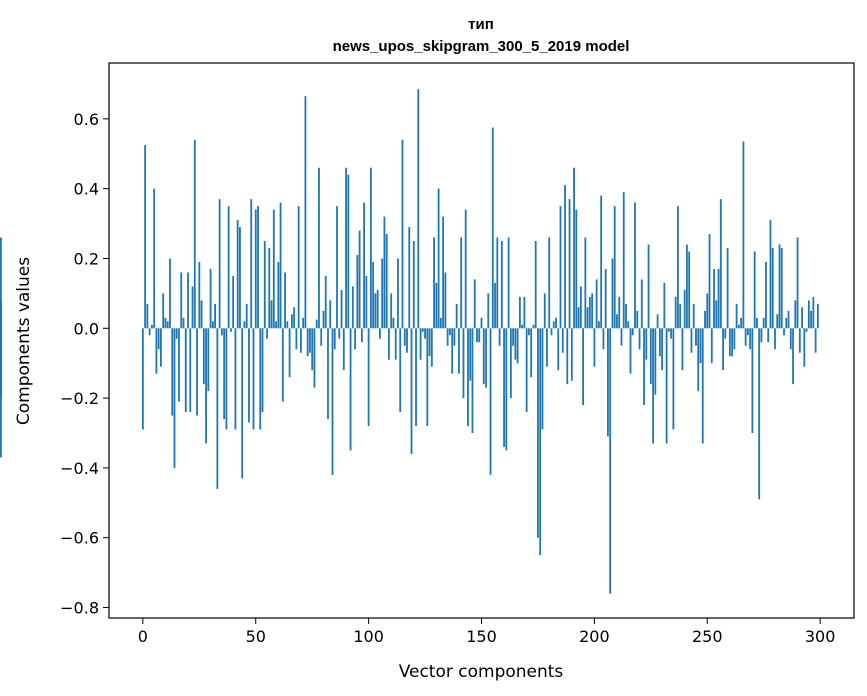 Image resolution: width=867 pixels, height=696 pixels. What do you see at coordinates (368, 636) in the screenshot?
I see `x-tick-label: 100` at bounding box center [368, 636].